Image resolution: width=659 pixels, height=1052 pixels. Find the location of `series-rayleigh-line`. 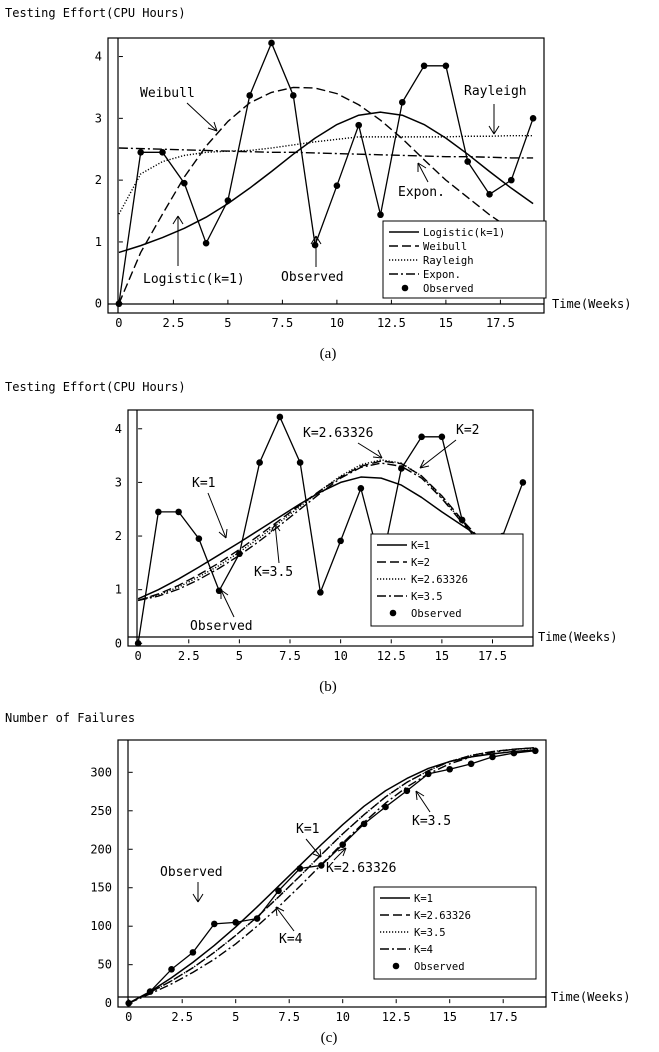

series-rayleigh-line is located at coordinates (326, 174).